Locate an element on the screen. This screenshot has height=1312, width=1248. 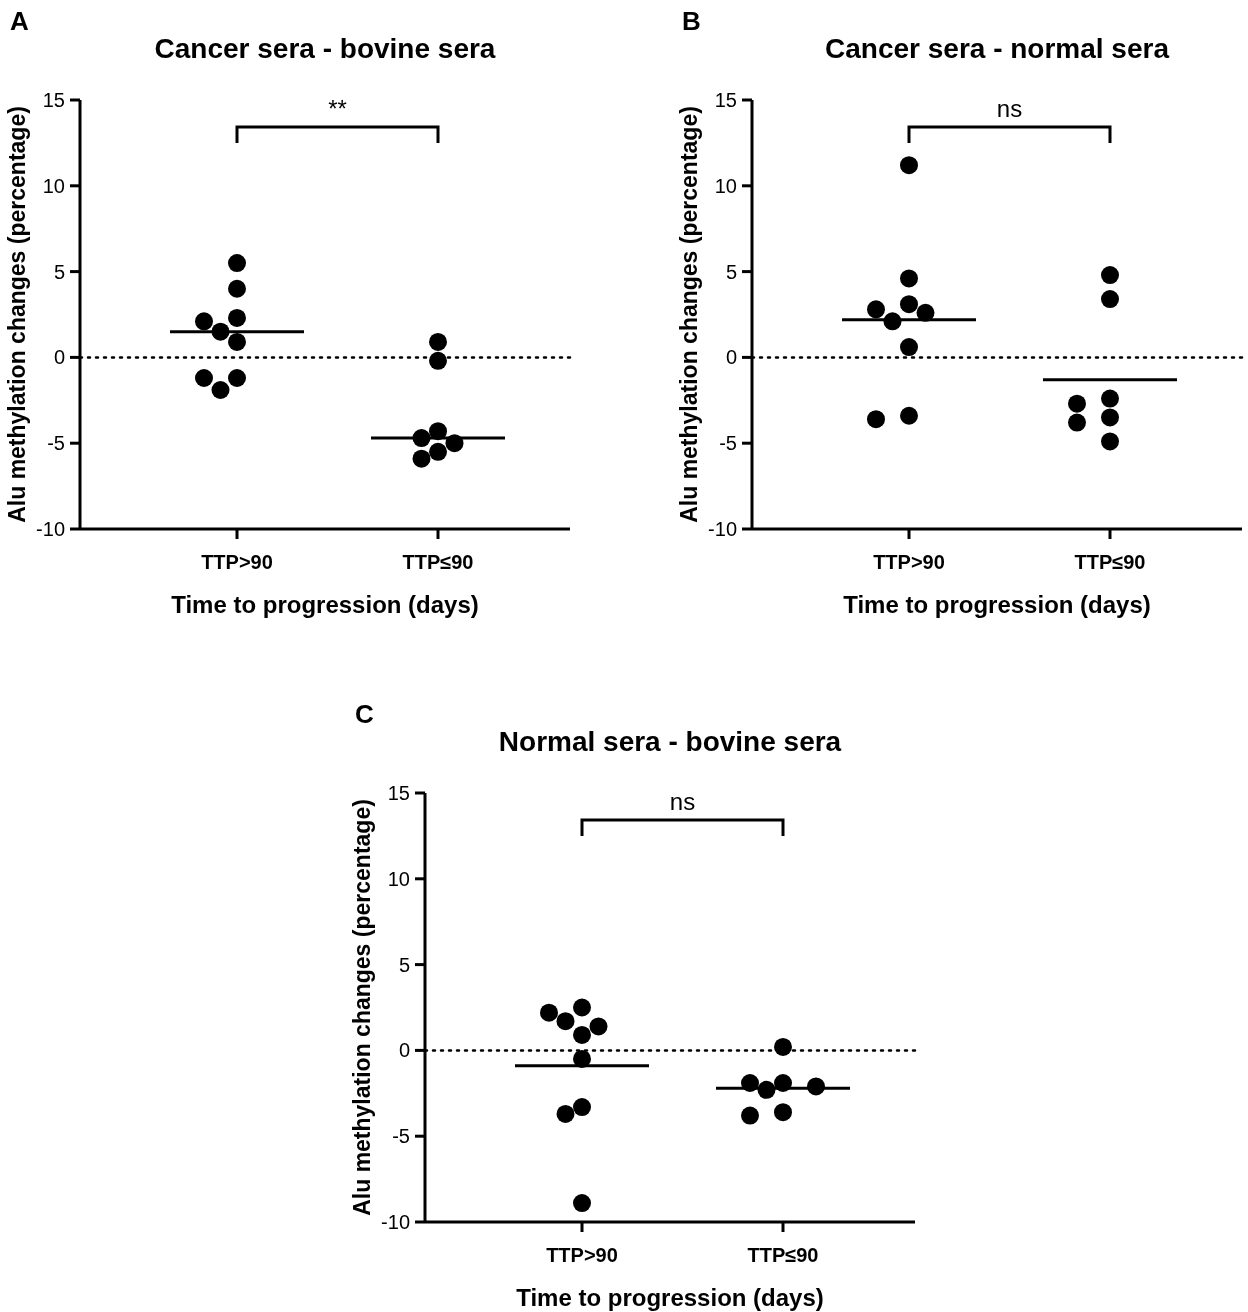
chart-title: Cancer sera - bovine sera is located at coordinates (325, 48).